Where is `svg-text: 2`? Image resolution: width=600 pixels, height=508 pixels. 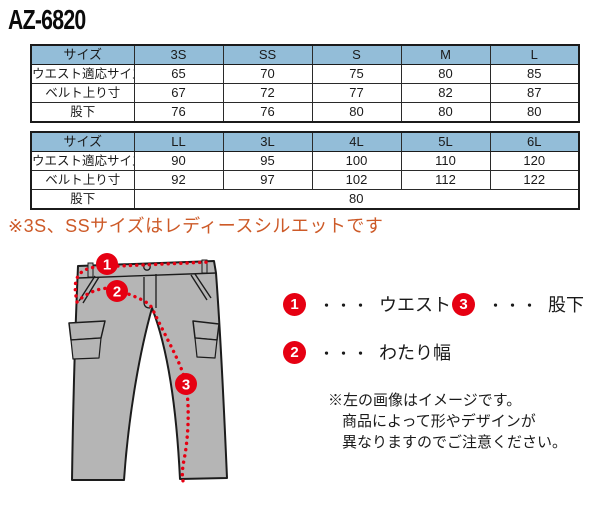 svg-text: 2 is located at coordinates (117, 292).